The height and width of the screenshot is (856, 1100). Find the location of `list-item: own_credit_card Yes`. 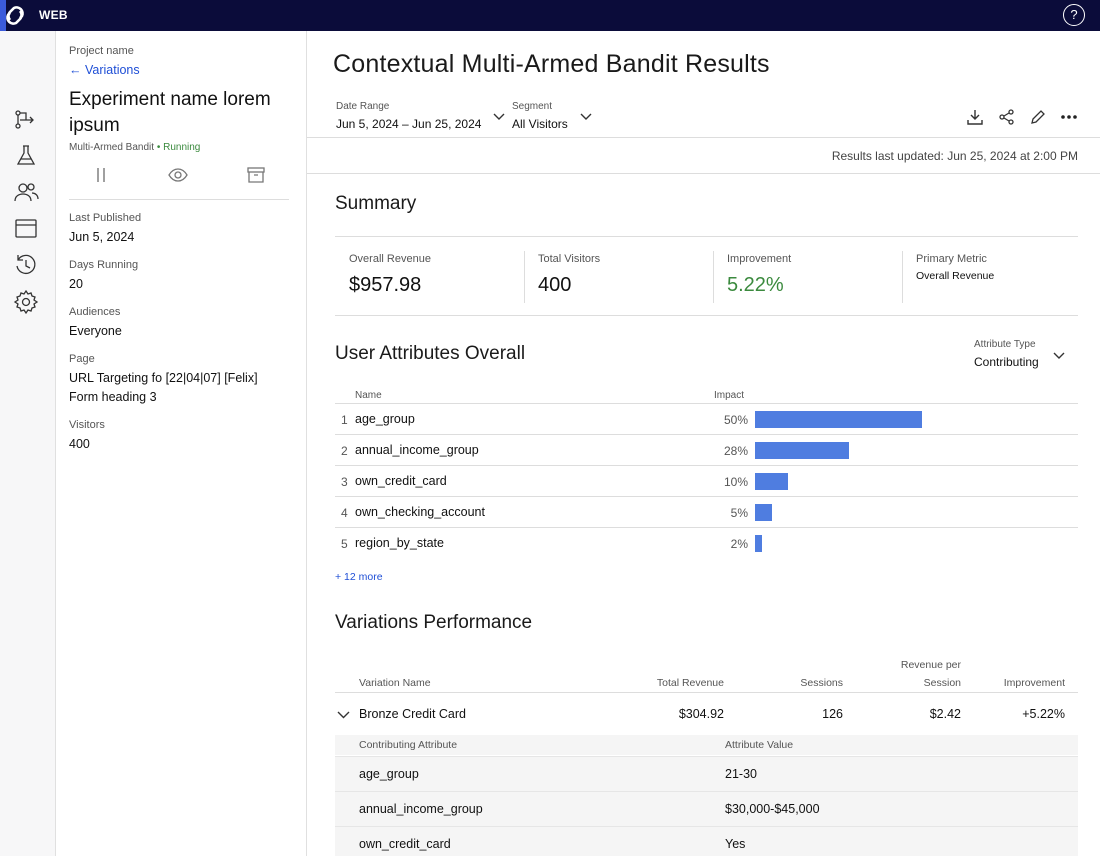

list-item: own_credit_card Yes is located at coordinates (706, 841).